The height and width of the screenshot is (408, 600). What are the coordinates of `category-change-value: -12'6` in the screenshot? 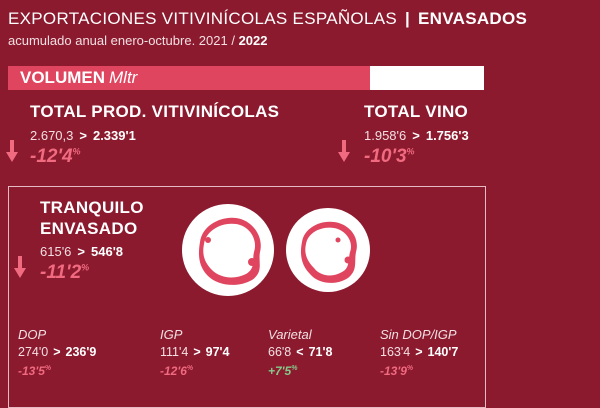 It's located at (173, 371).